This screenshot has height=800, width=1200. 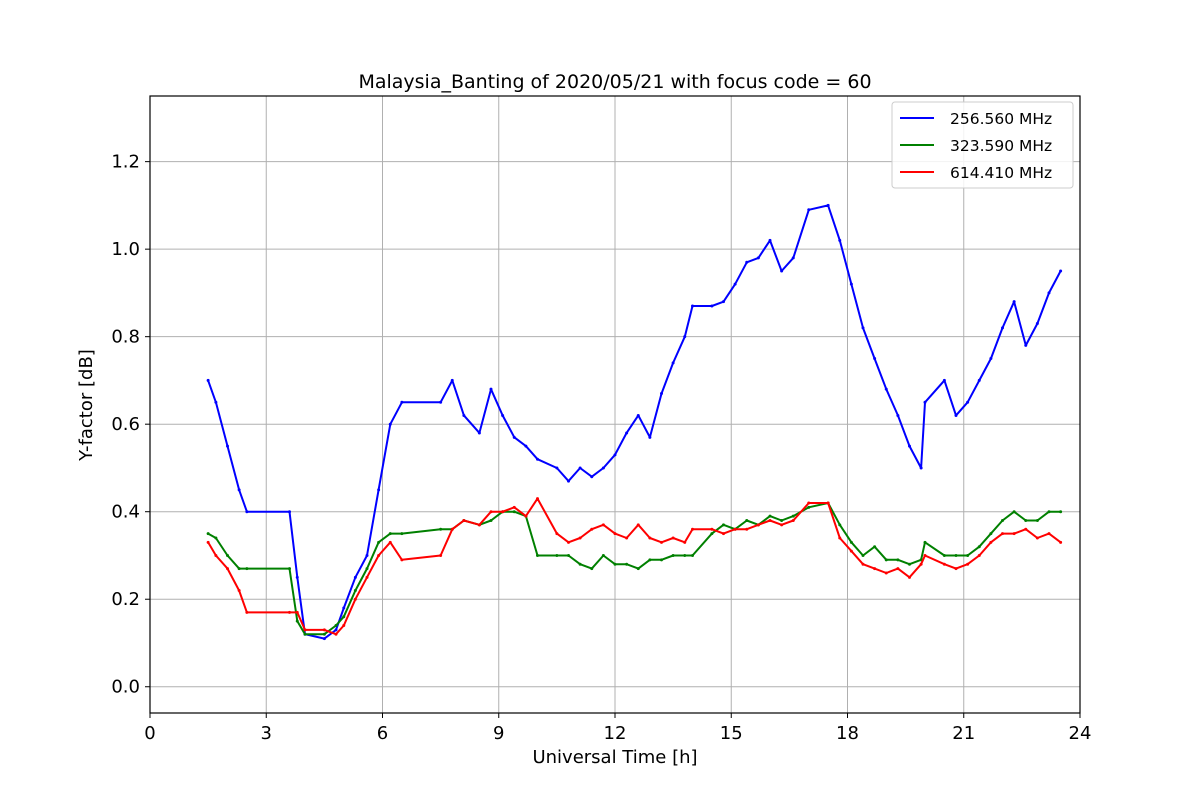 I want to click on y-tick-label: 1.2, so click(x=125, y=162).